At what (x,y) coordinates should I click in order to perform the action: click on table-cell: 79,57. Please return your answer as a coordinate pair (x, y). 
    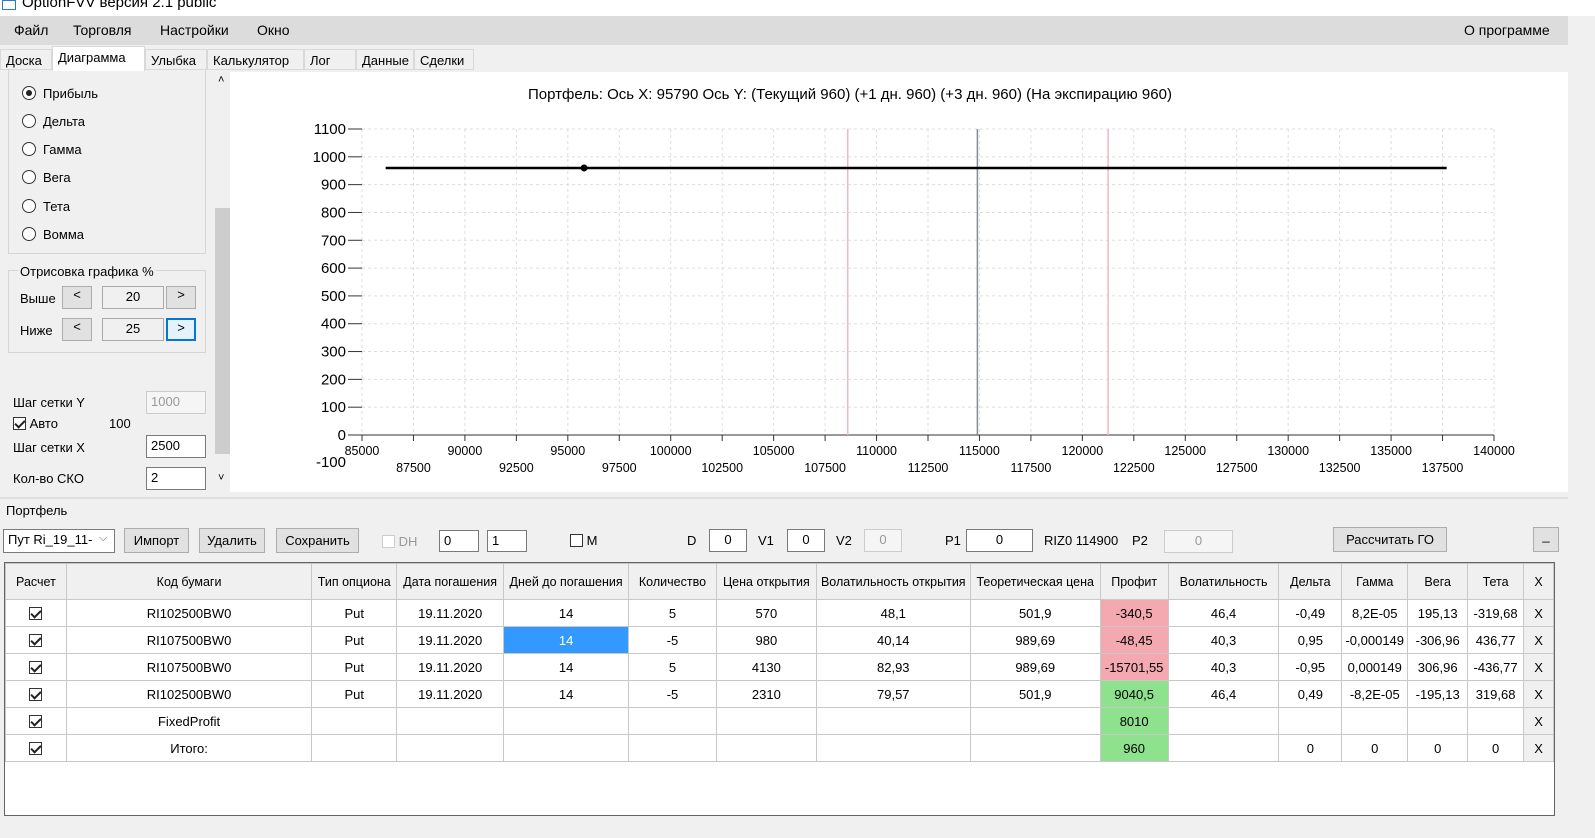
    Looking at the image, I should click on (893, 694).